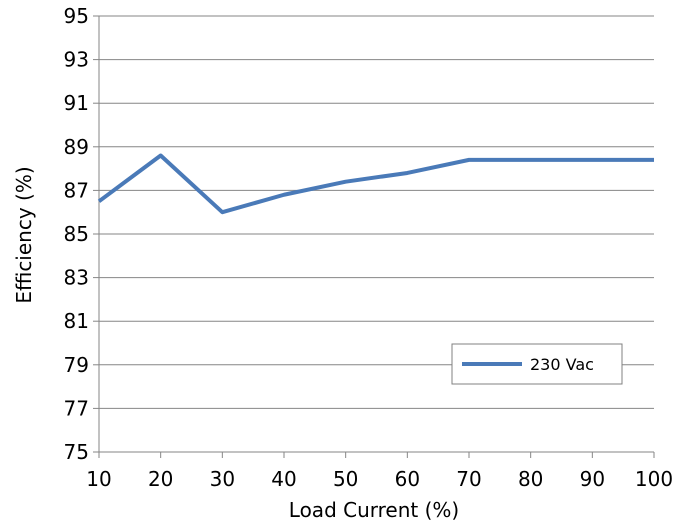 This screenshot has width=698, height=527. What do you see at coordinates (76, 147) in the screenshot?
I see `y-tick-label-89: 89` at bounding box center [76, 147].